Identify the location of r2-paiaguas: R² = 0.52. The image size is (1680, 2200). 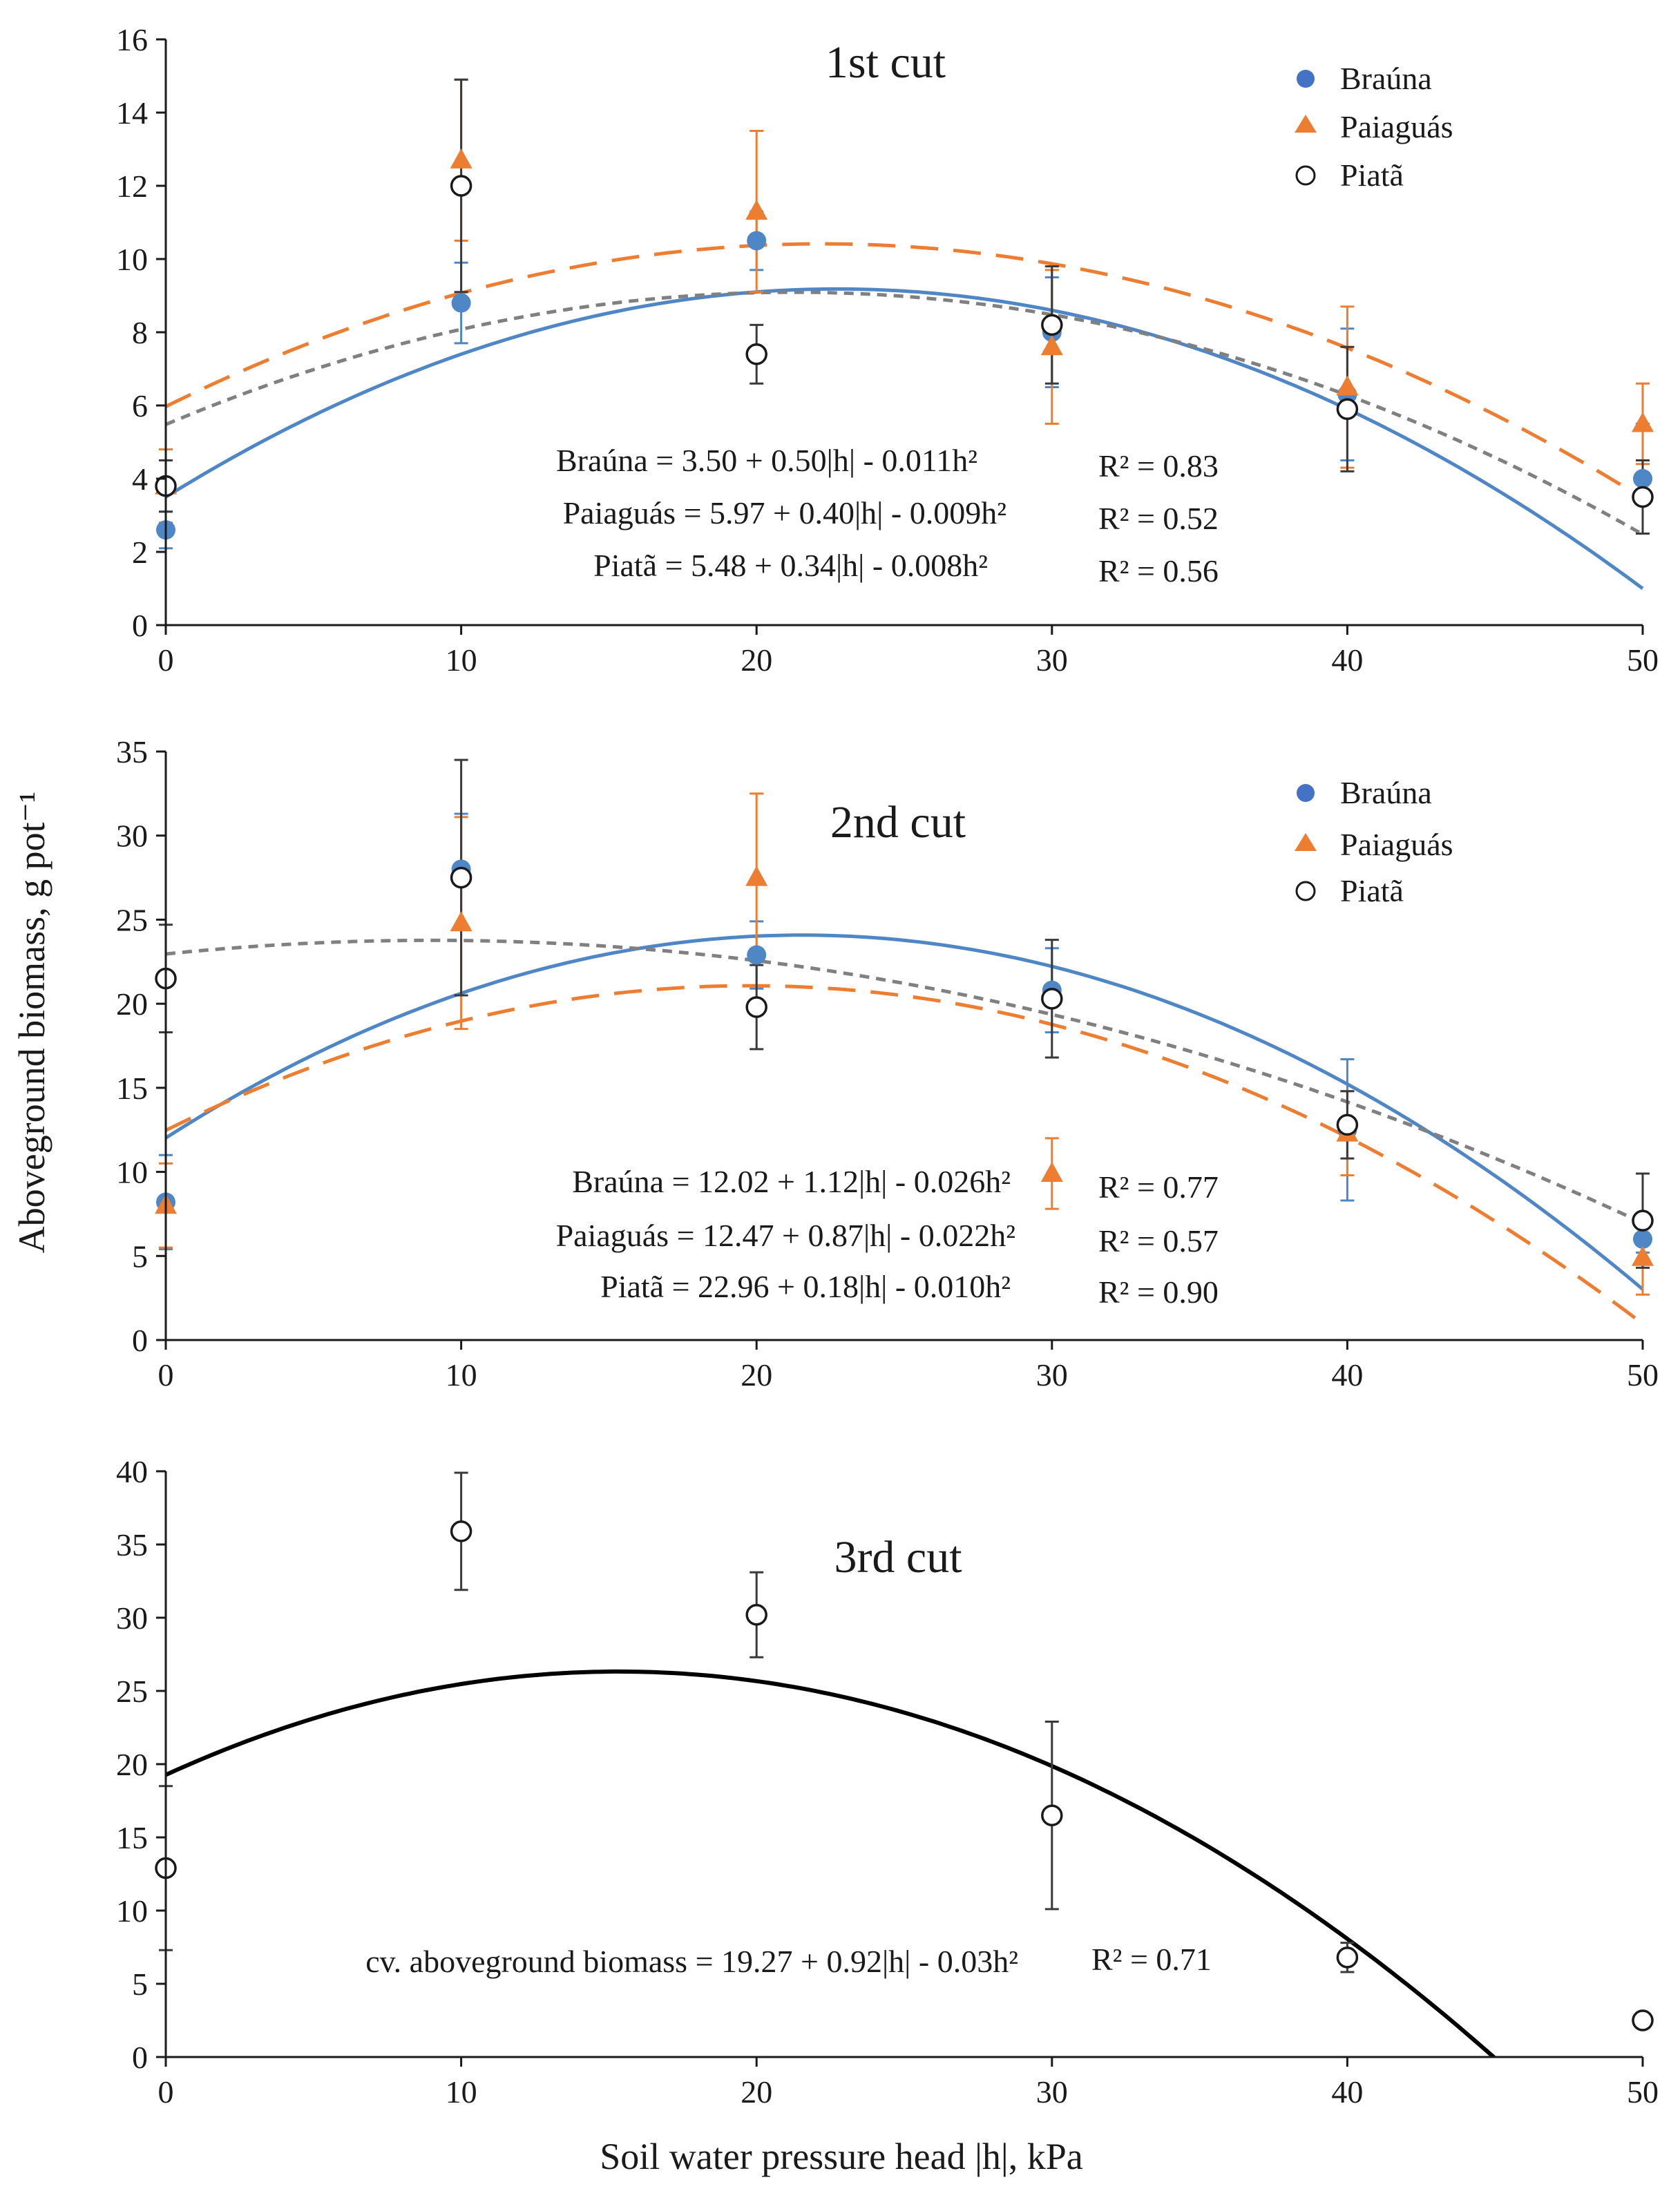
(1158, 518).